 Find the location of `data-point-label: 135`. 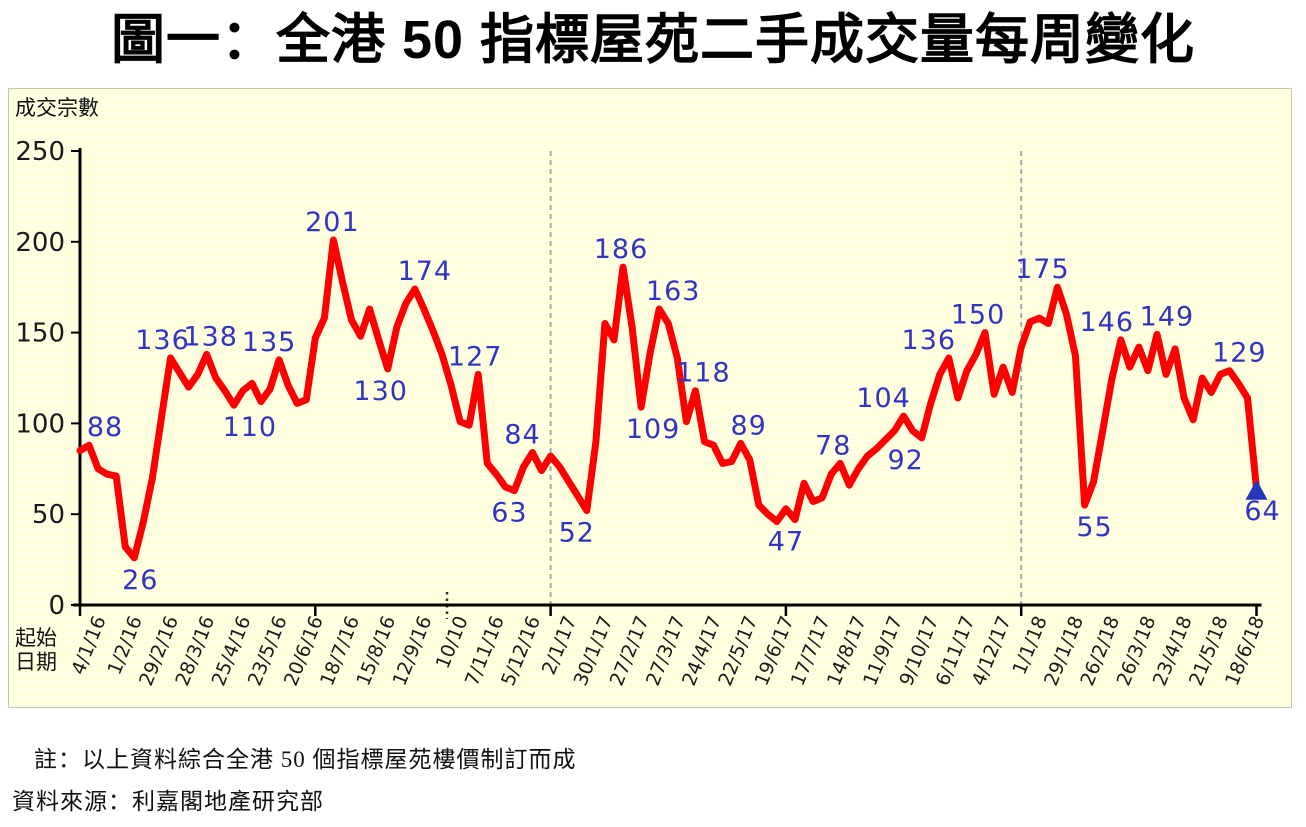

data-point-label: 135 is located at coordinates (269, 342).